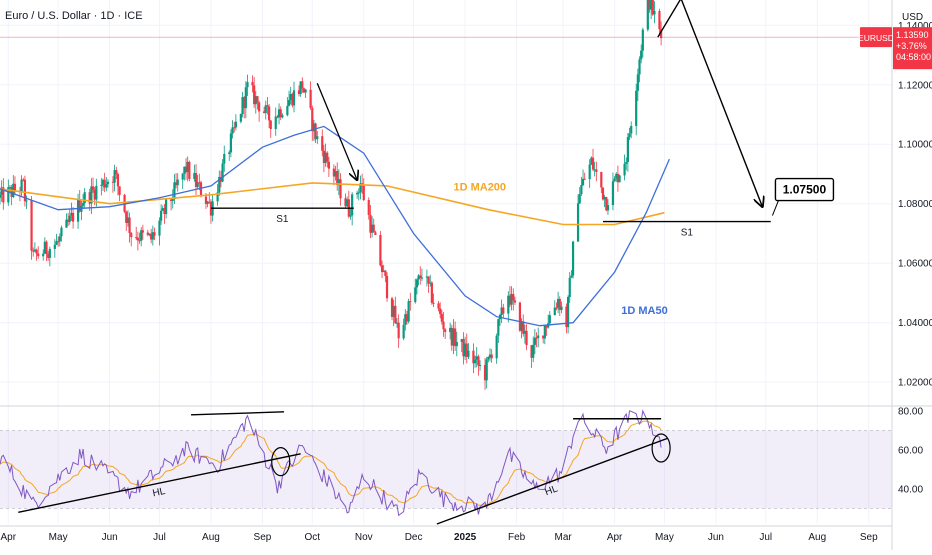 The height and width of the screenshot is (555, 932). I want to click on price-tick-label: 1.14000, so click(915, 26).